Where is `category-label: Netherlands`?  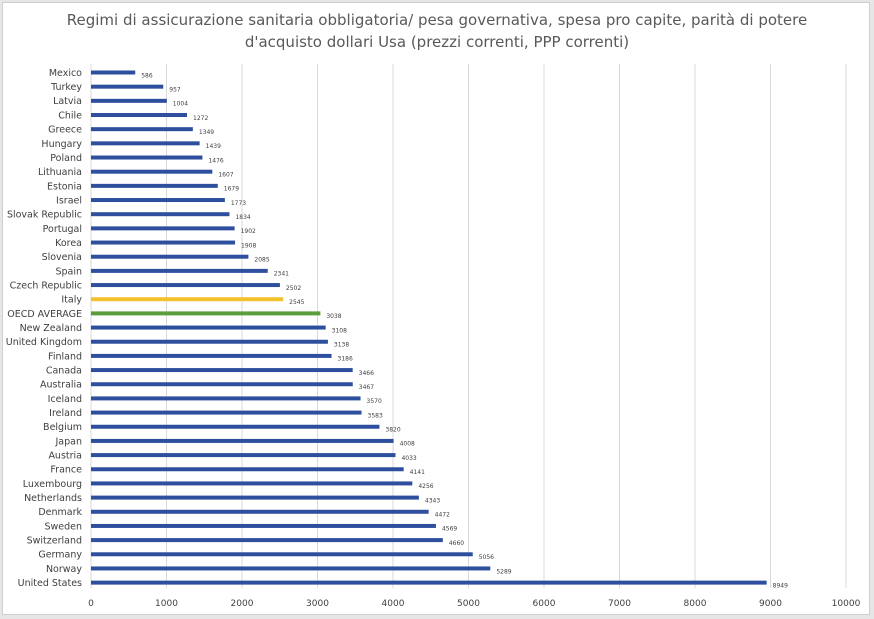 category-label: Netherlands is located at coordinates (53, 498).